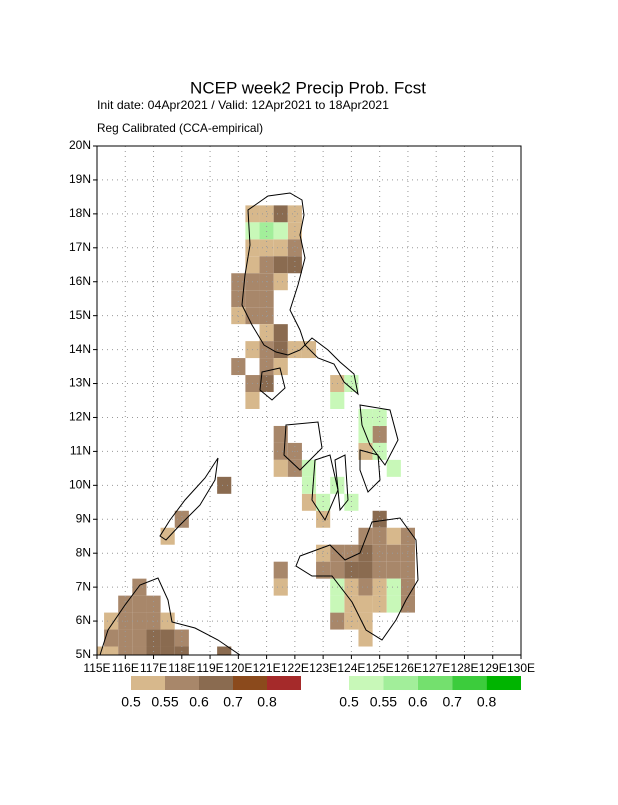 This screenshot has height=805, width=618. Describe the element at coordinates (80, 213) in the screenshot. I see `y-tick-label: 18N` at that location.